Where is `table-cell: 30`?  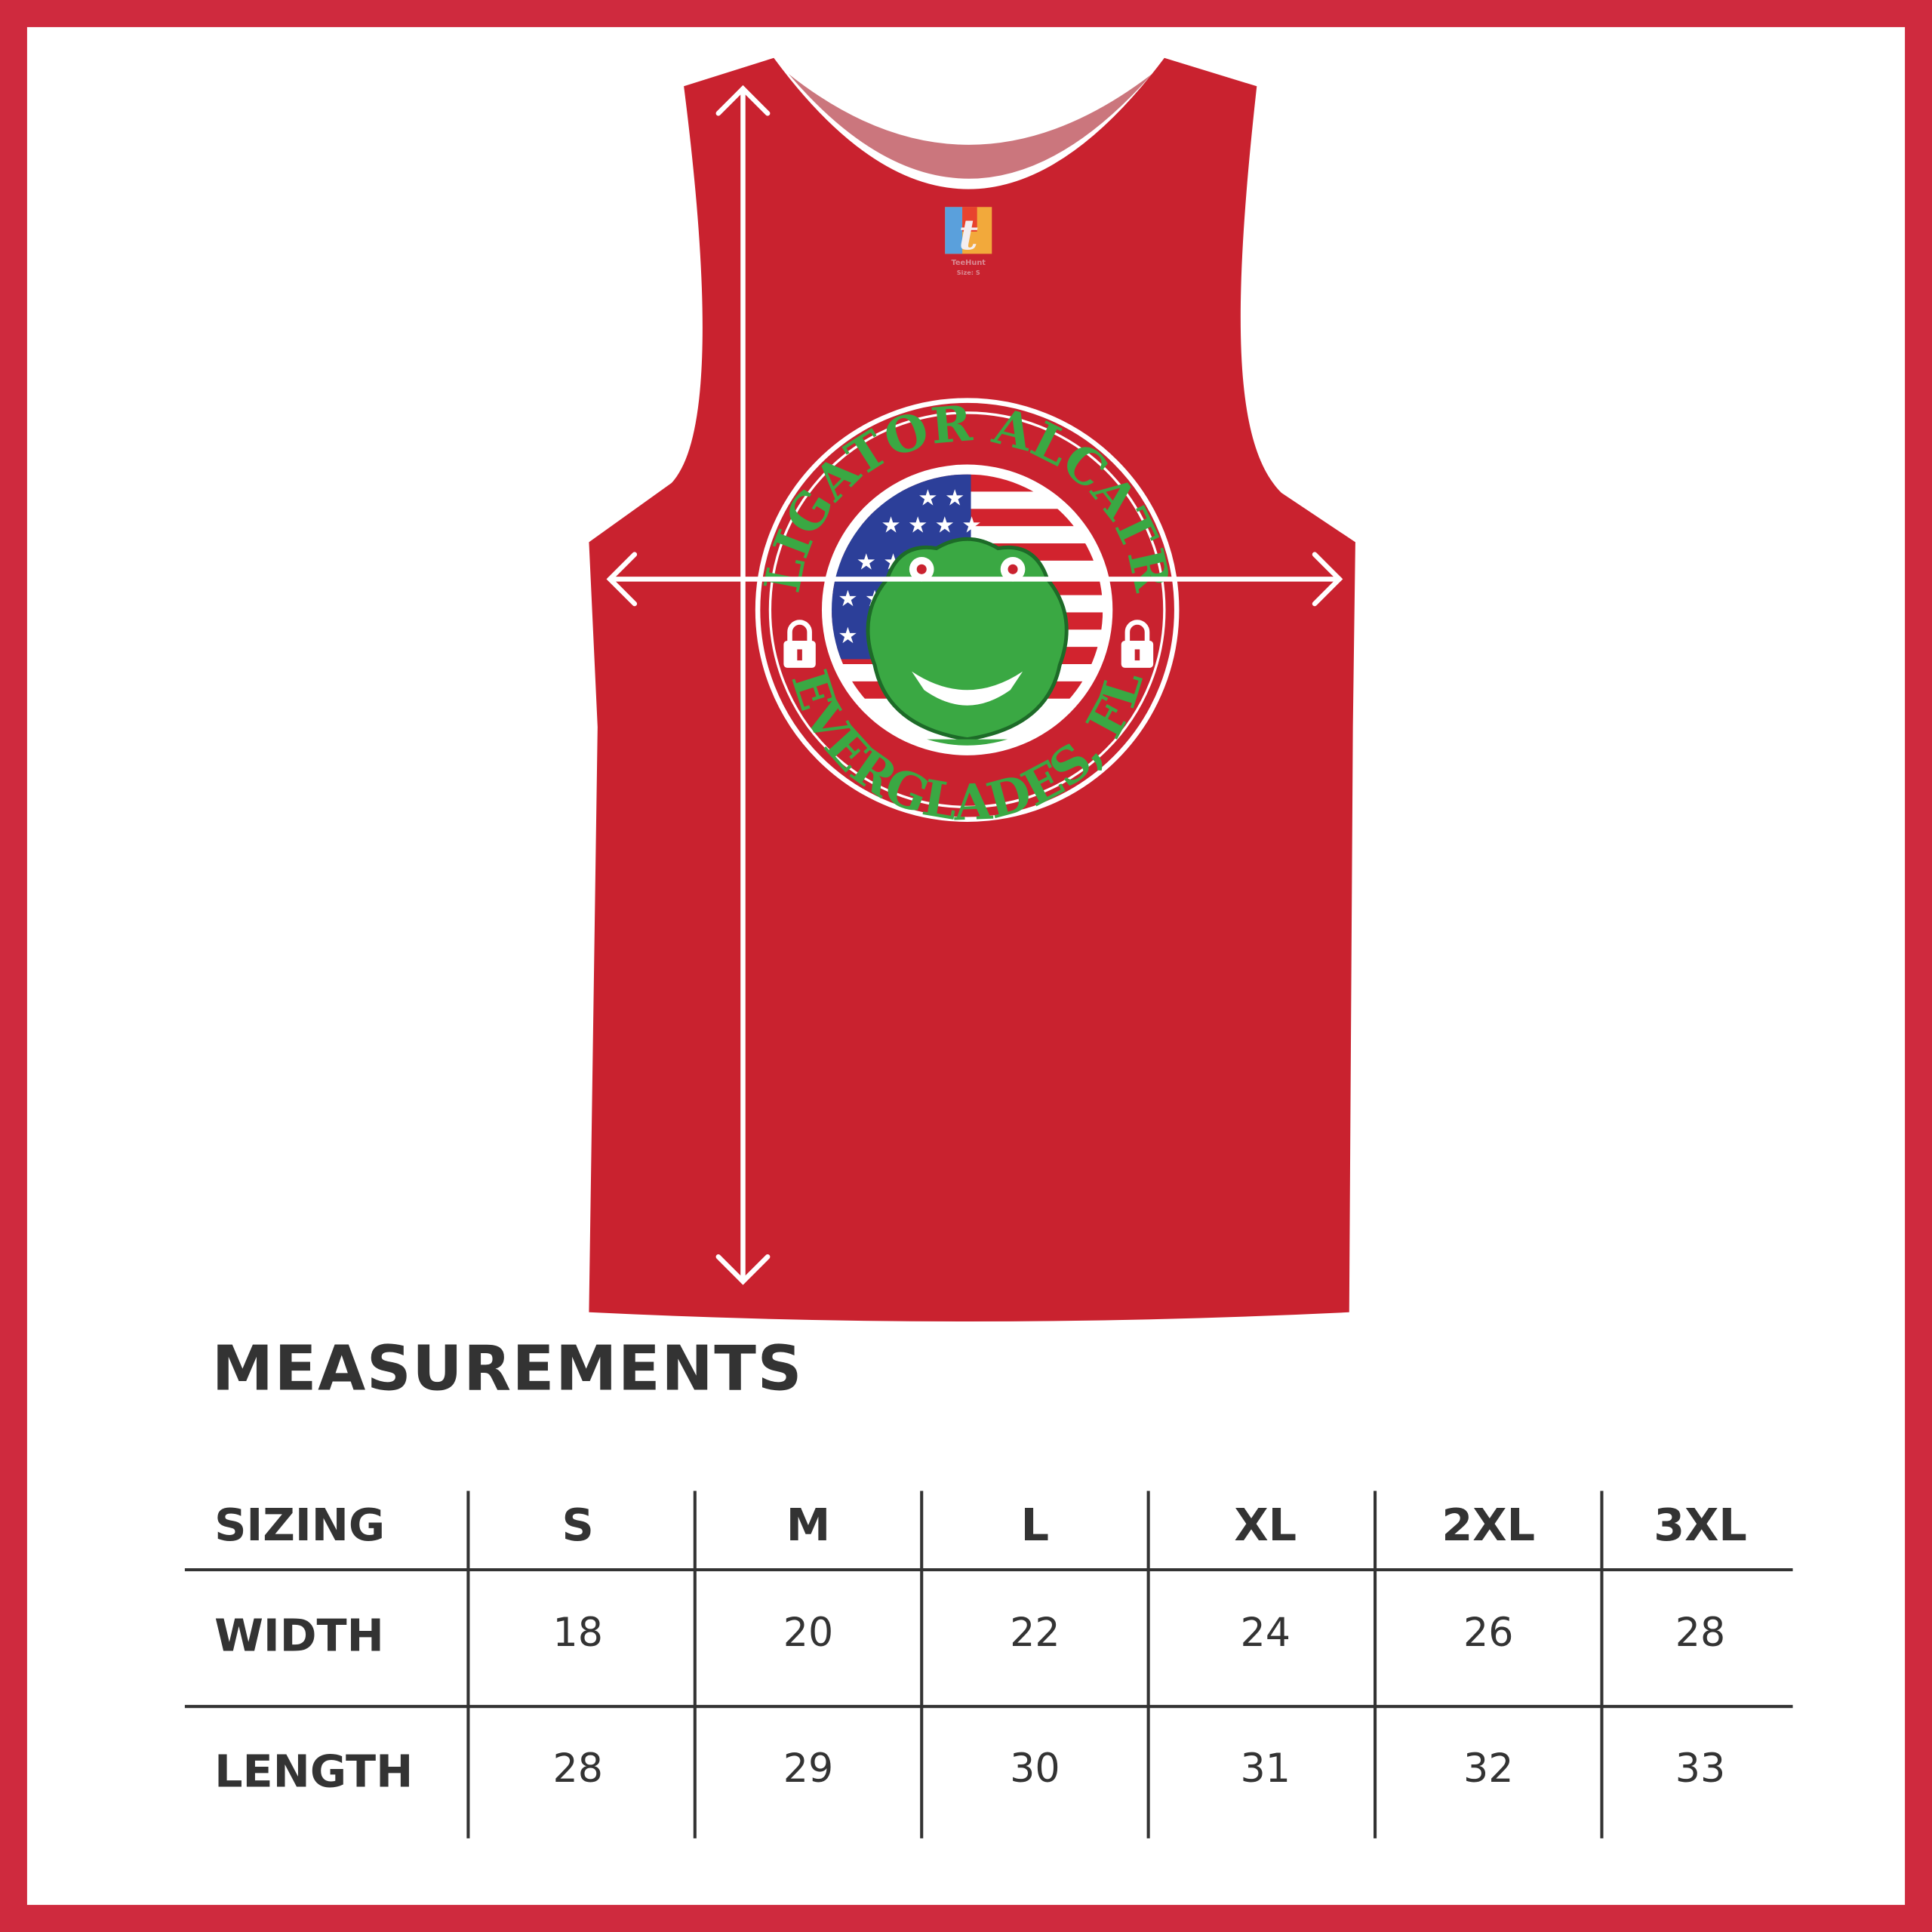 table-cell: 30 is located at coordinates (1035, 1769).